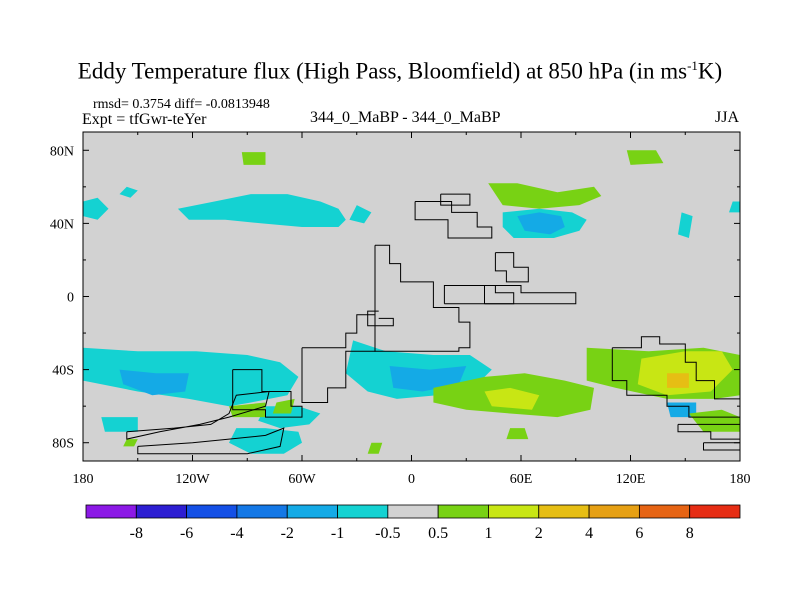  What do you see at coordinates (539, 533) in the screenshot?
I see `colorbar-label: 2` at bounding box center [539, 533].